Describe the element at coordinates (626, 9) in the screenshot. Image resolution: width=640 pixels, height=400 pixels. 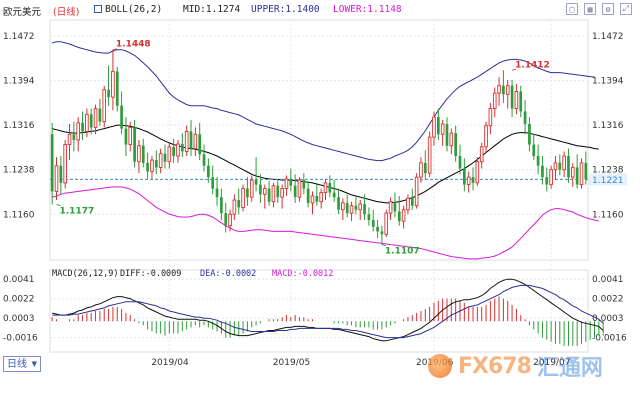
I see `expand-icon: ⤢` at that location.